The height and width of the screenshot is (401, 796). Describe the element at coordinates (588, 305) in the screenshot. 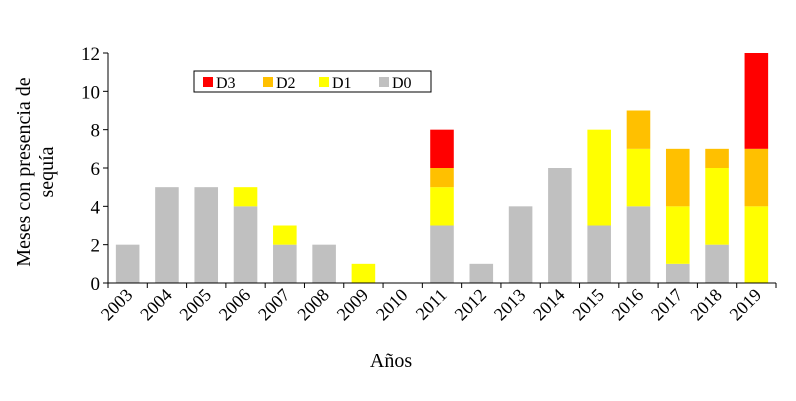

I see `x-tick-label-2015: 2015` at that location.